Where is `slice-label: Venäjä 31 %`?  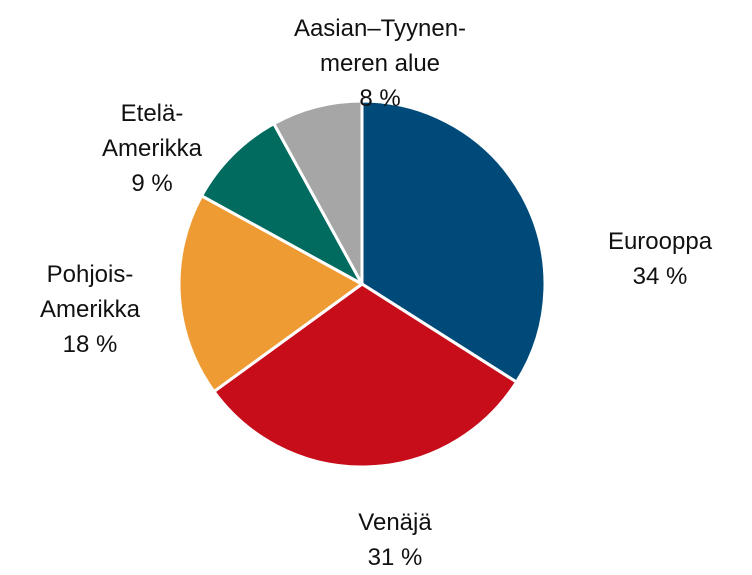
slice-label: Venäjä 31 % is located at coordinates (394, 540).